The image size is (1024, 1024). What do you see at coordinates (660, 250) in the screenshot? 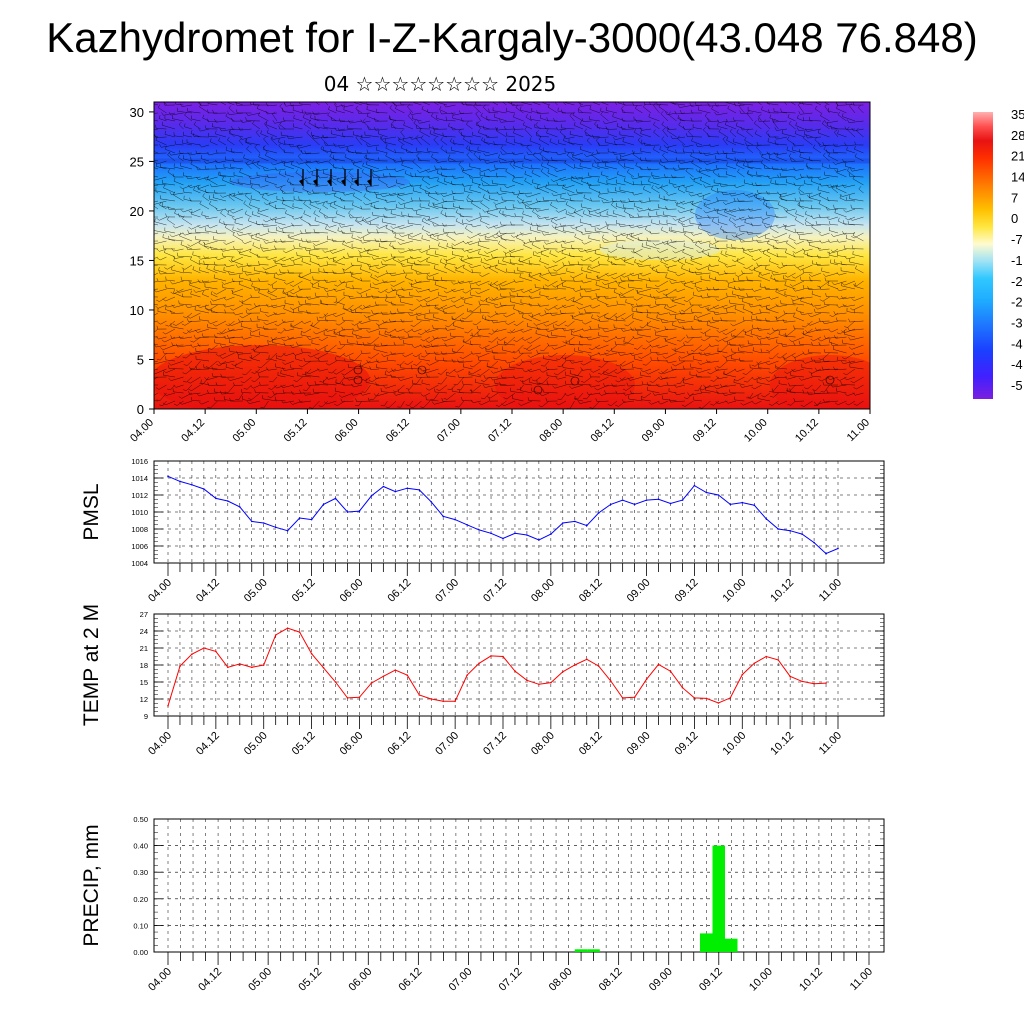
I see `heatmap-anomaly` at bounding box center [660, 250].